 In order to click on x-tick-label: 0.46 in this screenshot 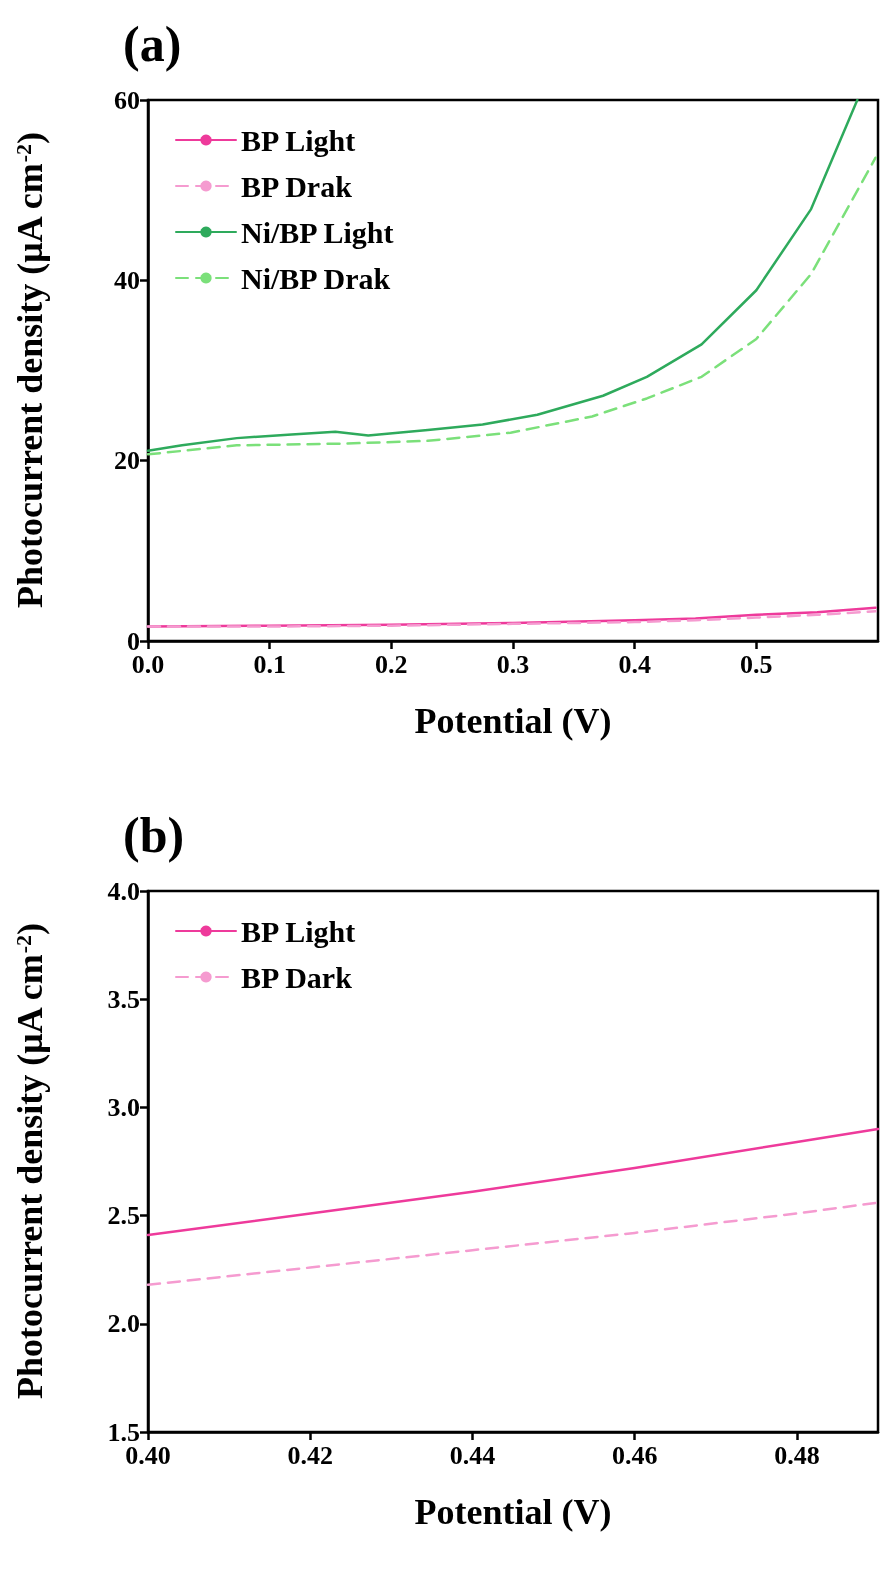, I will do `click(634, 1455)`.